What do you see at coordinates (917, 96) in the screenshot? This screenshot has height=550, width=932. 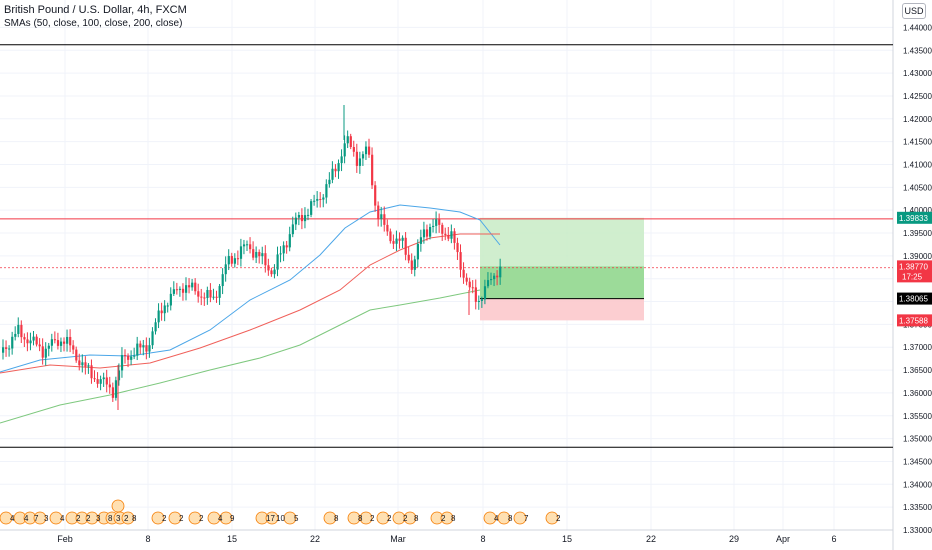 I see `y-tick-label: 1.42500` at bounding box center [917, 96].